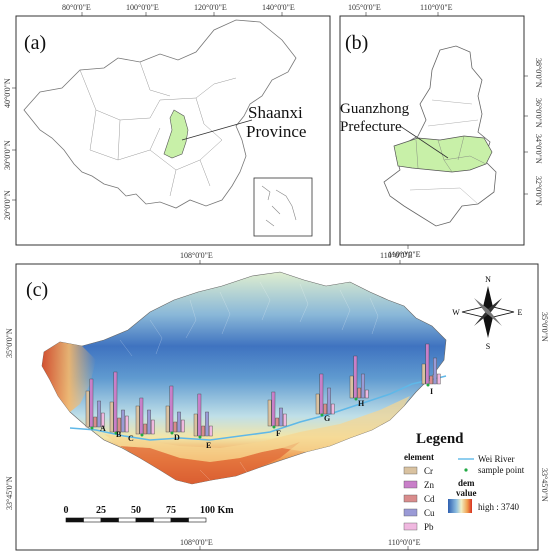 This screenshot has height=560, width=550. I want to click on panel-b-bottom-ticks: 110°0'0"E, so click(404, 252).